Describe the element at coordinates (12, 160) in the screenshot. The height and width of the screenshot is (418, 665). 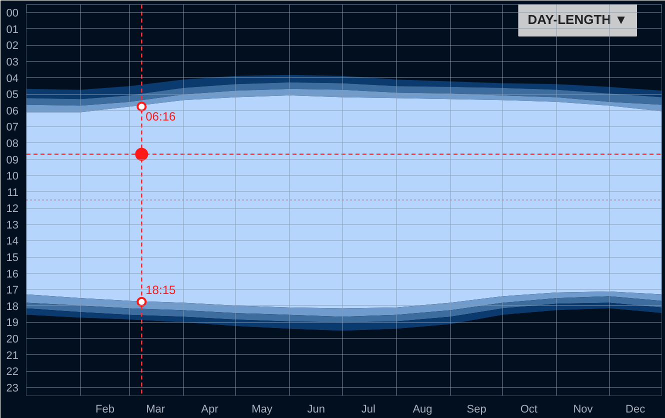
I see `y-tick-label: 09` at that location.